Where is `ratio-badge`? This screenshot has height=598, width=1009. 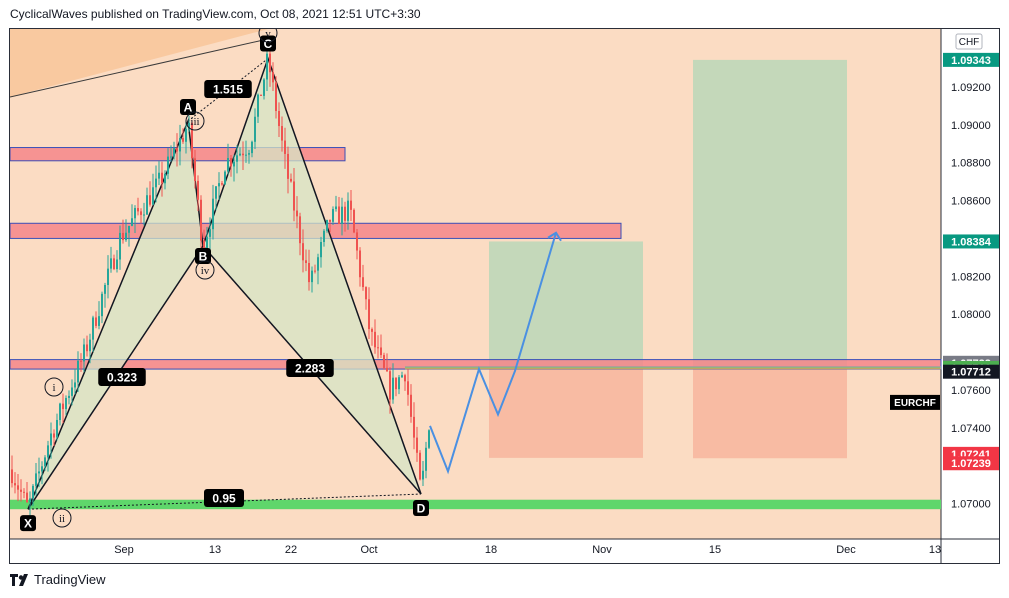
ratio-badge is located at coordinates (228, 89).